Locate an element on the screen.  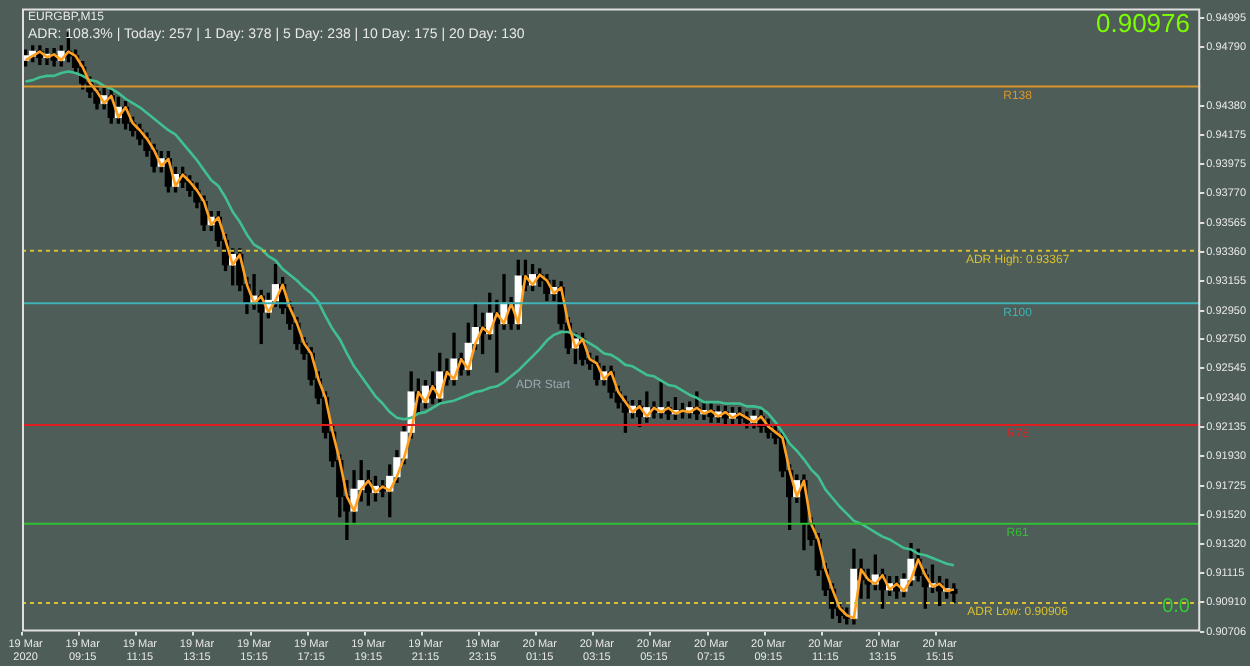
annotation: 0.90976 is located at coordinates (1143, 23).